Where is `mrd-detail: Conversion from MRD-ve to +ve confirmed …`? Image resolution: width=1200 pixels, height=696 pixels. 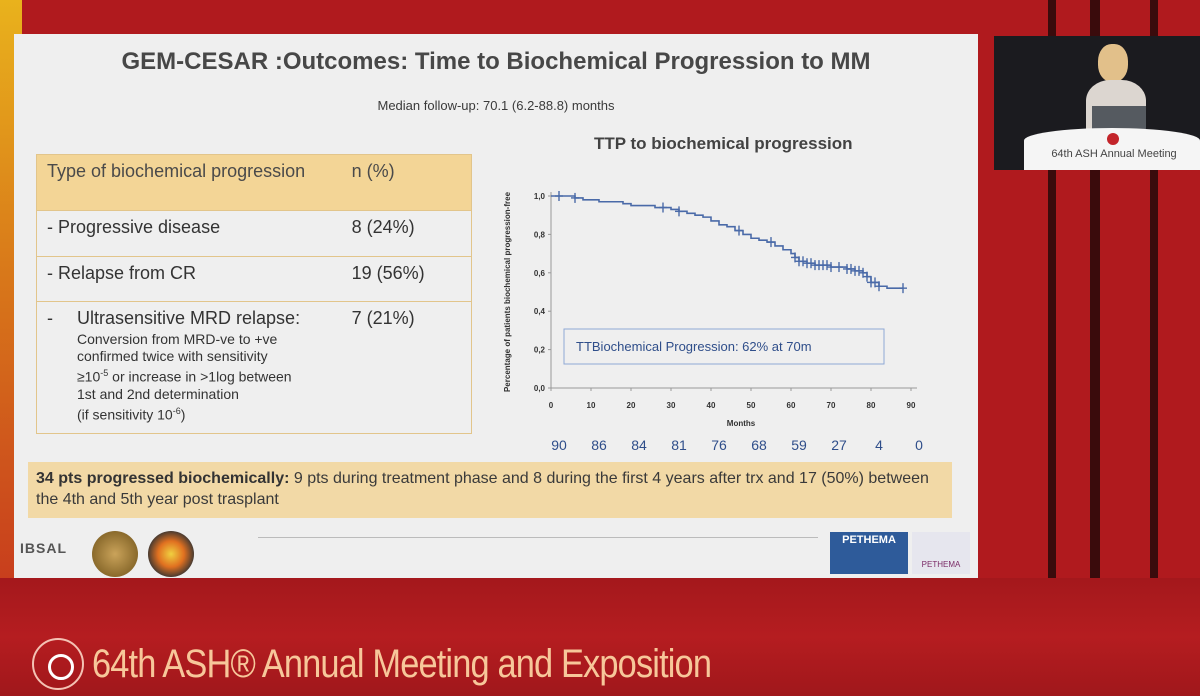 mrd-detail: Conversion from MRD-ve to +ve confirmed … is located at coordinates (189, 377).